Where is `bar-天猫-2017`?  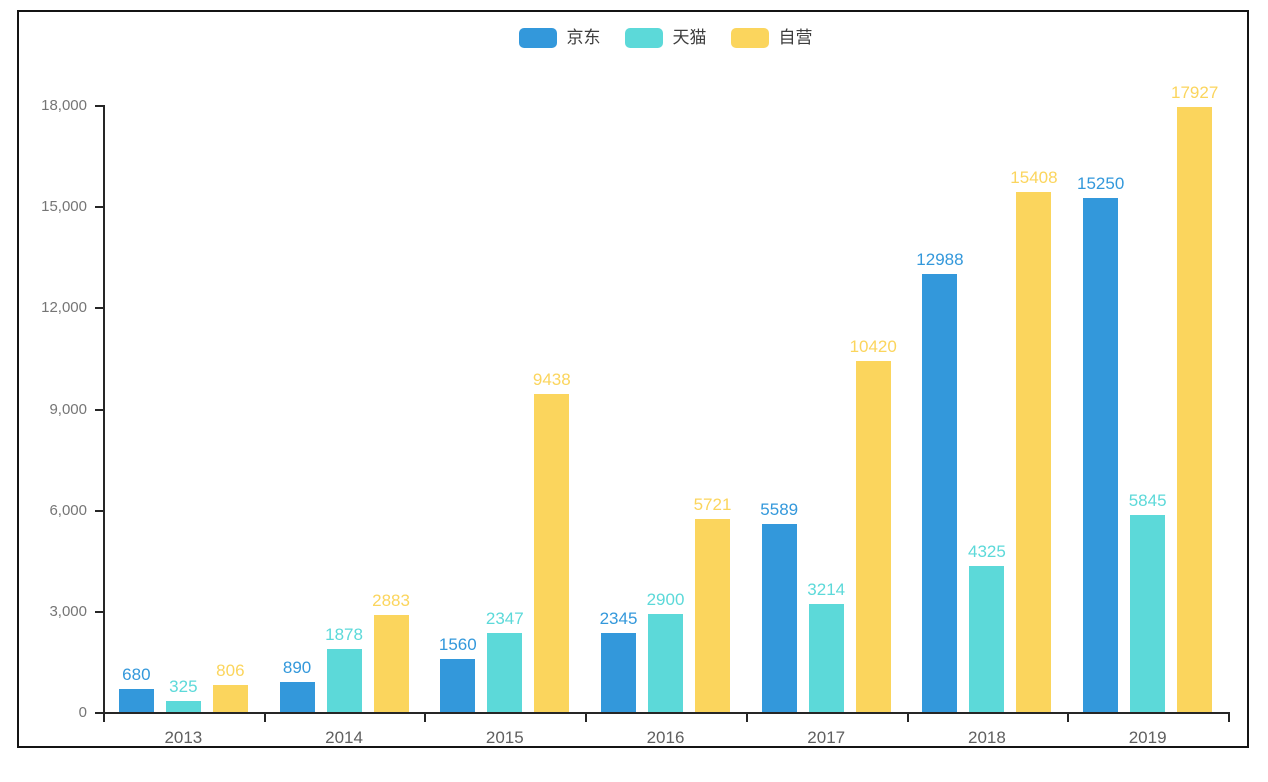
bar-天猫-2017 is located at coordinates (826, 658).